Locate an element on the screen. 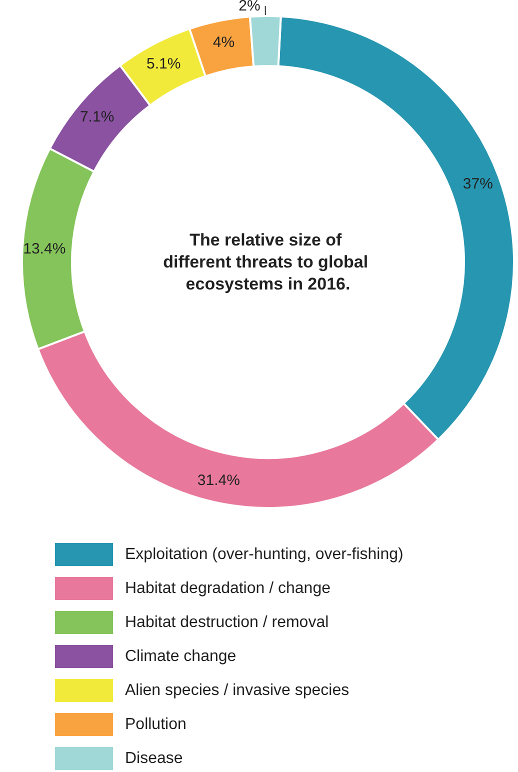 The height and width of the screenshot is (772, 518). data-label: 13.4% is located at coordinates (44, 249).